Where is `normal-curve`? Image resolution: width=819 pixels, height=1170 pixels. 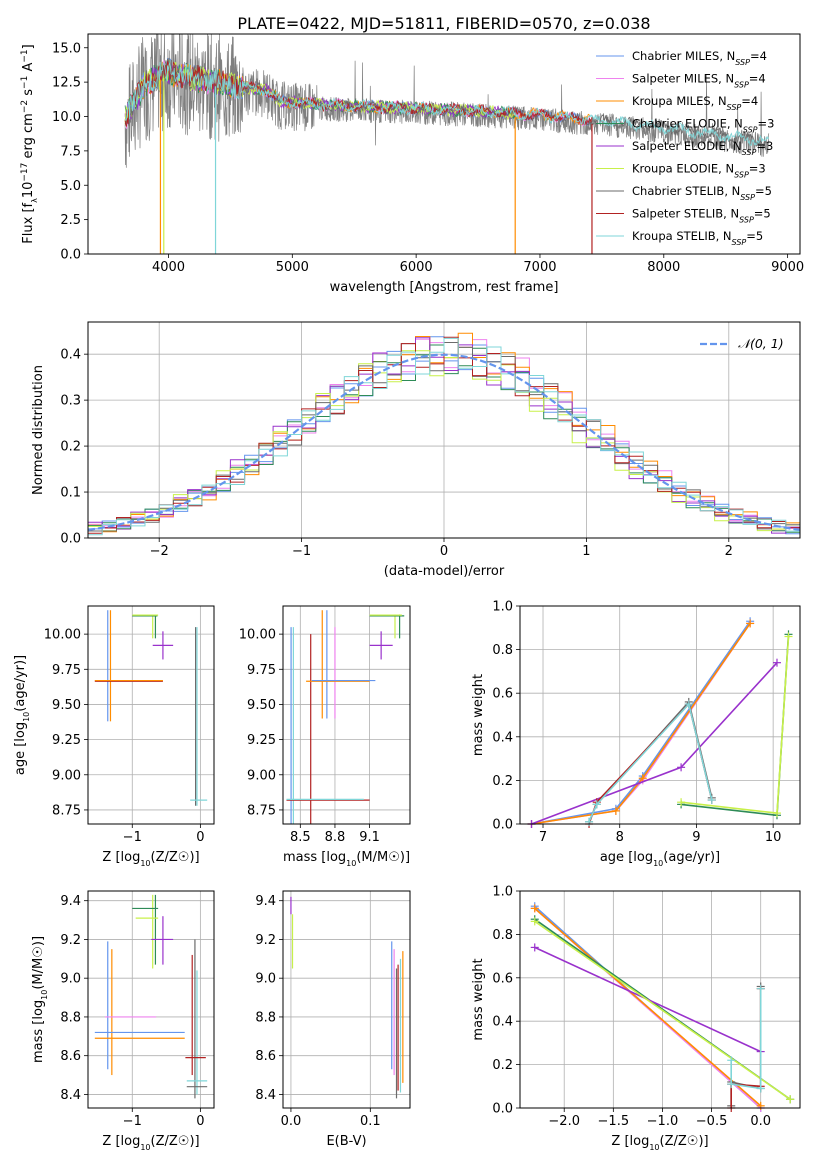
normal-curve is located at coordinates (444, 442).